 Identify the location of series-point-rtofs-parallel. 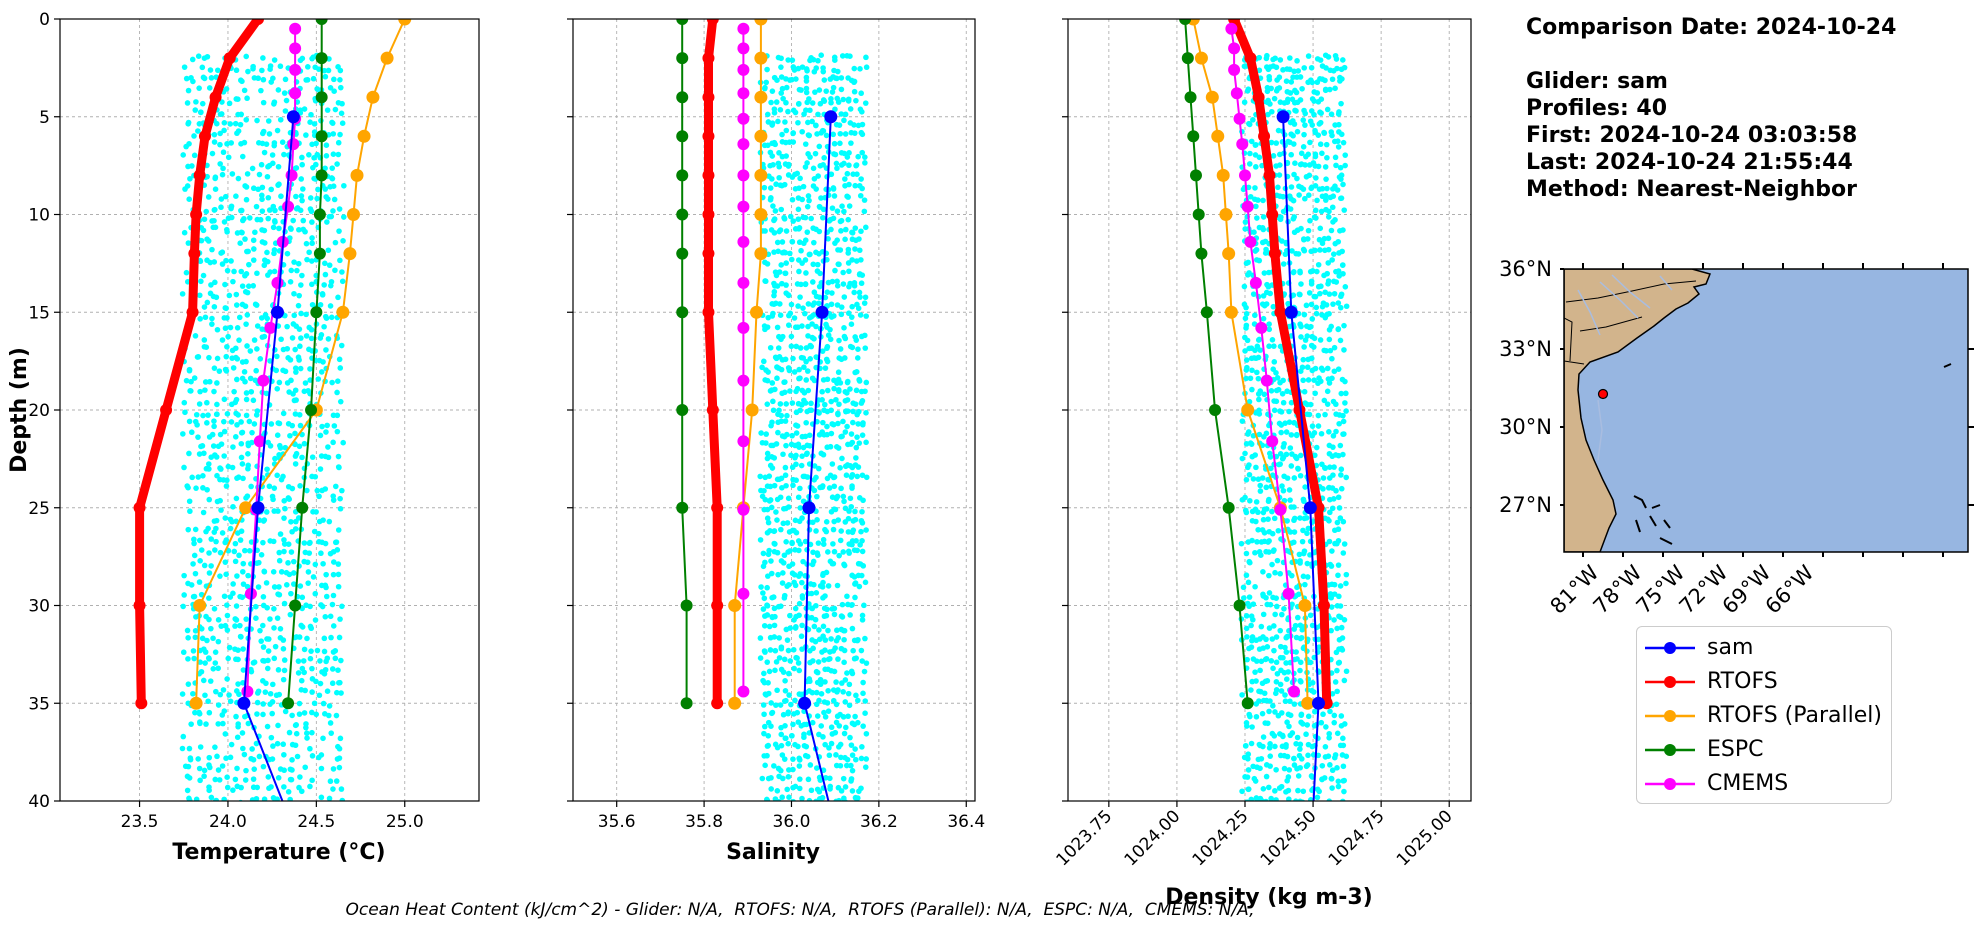
(1308, 703).